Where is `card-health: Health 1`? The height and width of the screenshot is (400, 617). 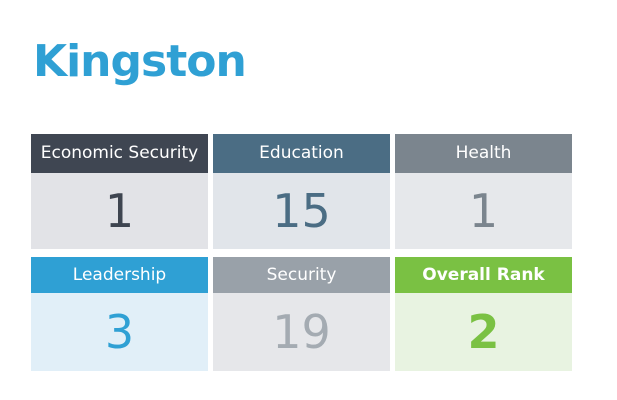 card-health: Health 1 is located at coordinates (483, 191).